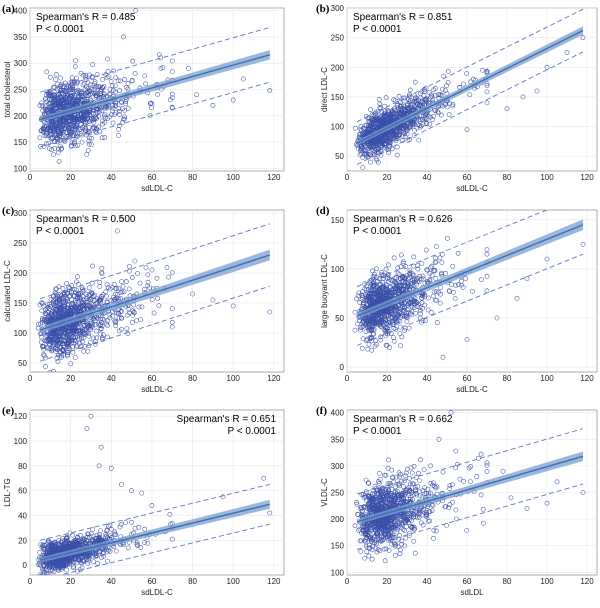 Image resolution: width=600 pixels, height=608 pixels. I want to click on panel-letter: (a), so click(8, 9).